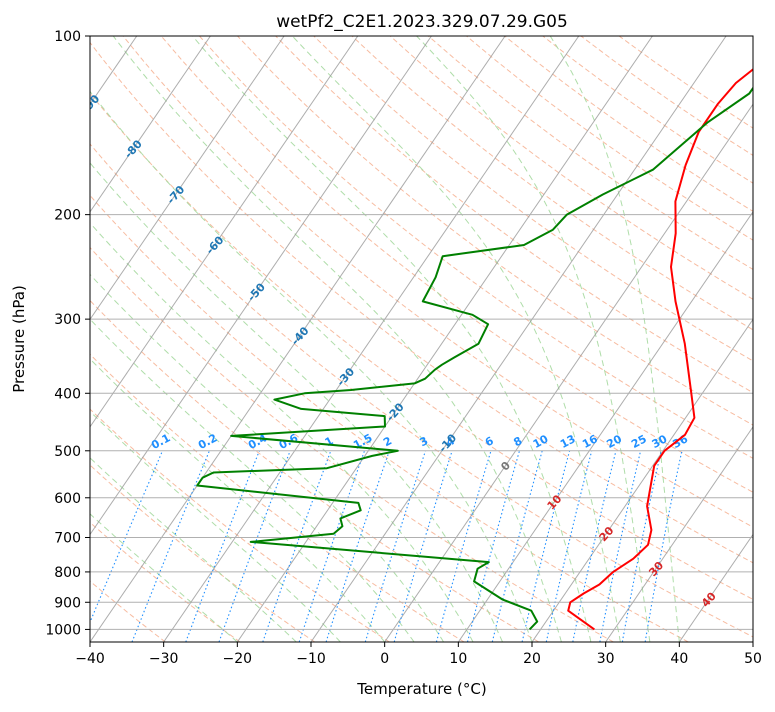  I want to click on y-tick-label: 200, so click(67, 216).